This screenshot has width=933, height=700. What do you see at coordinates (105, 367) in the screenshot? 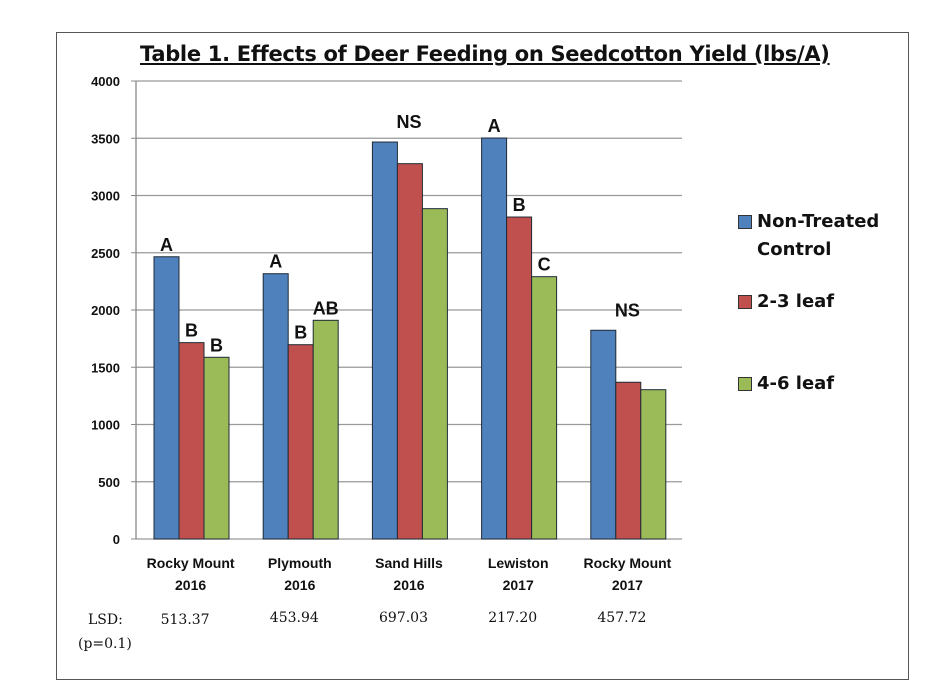
I see `y-tick-label: 1500` at bounding box center [105, 367].